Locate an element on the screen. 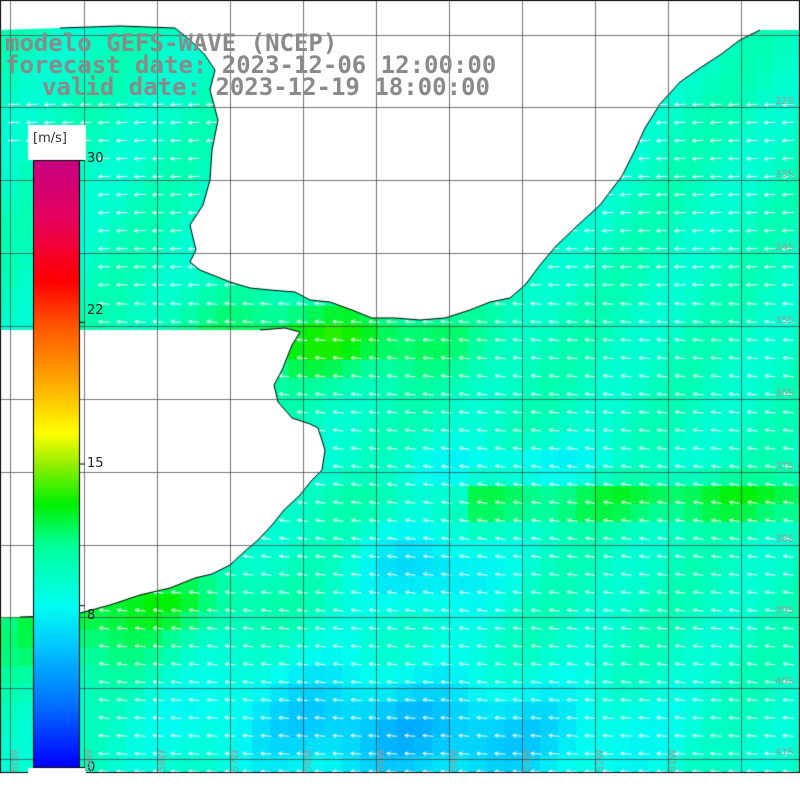  forecast-date: forecast date: 2023-12-06 12:00:00 is located at coordinates (251, 65).